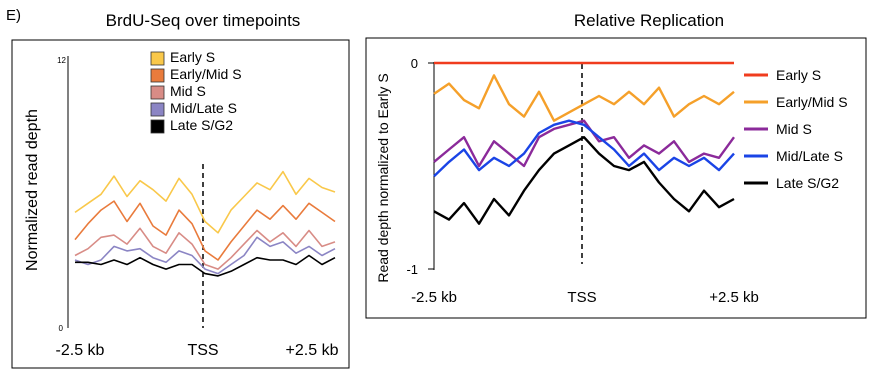 The height and width of the screenshot is (372, 874). Describe the element at coordinates (383, 177) in the screenshot. I see `chart2-ylabel: Read depth normalized to Early S` at that location.